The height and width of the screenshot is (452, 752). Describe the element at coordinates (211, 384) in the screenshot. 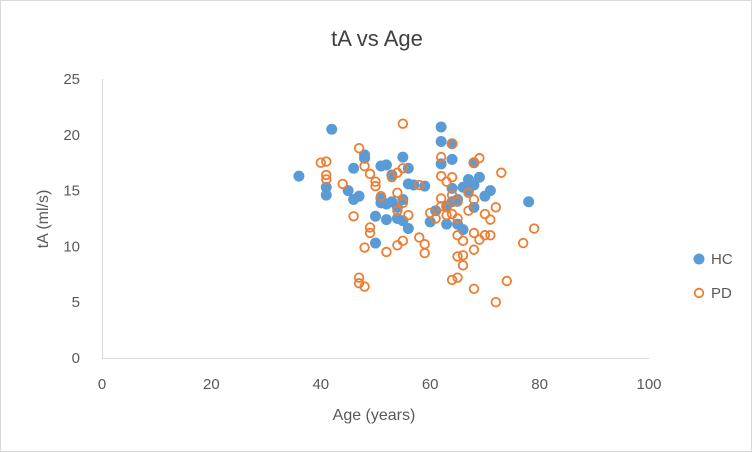

I see `x-tick-label: 20` at that location.